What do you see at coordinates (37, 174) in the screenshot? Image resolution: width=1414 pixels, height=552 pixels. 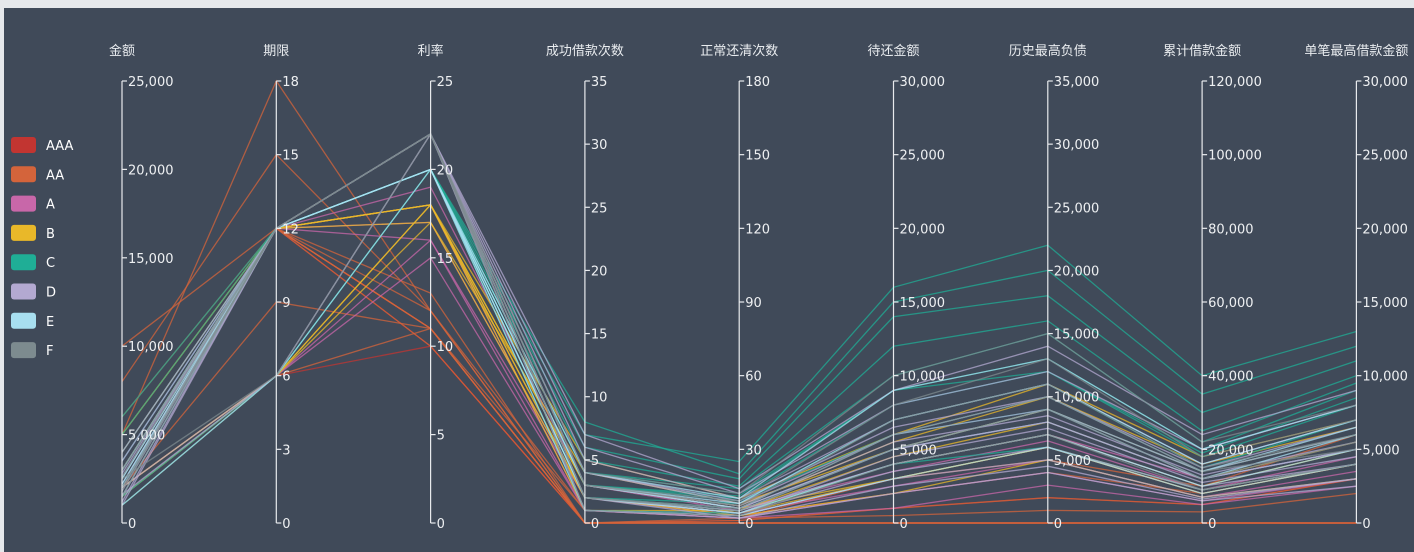 I see `legend-item: AA` at bounding box center [37, 174].